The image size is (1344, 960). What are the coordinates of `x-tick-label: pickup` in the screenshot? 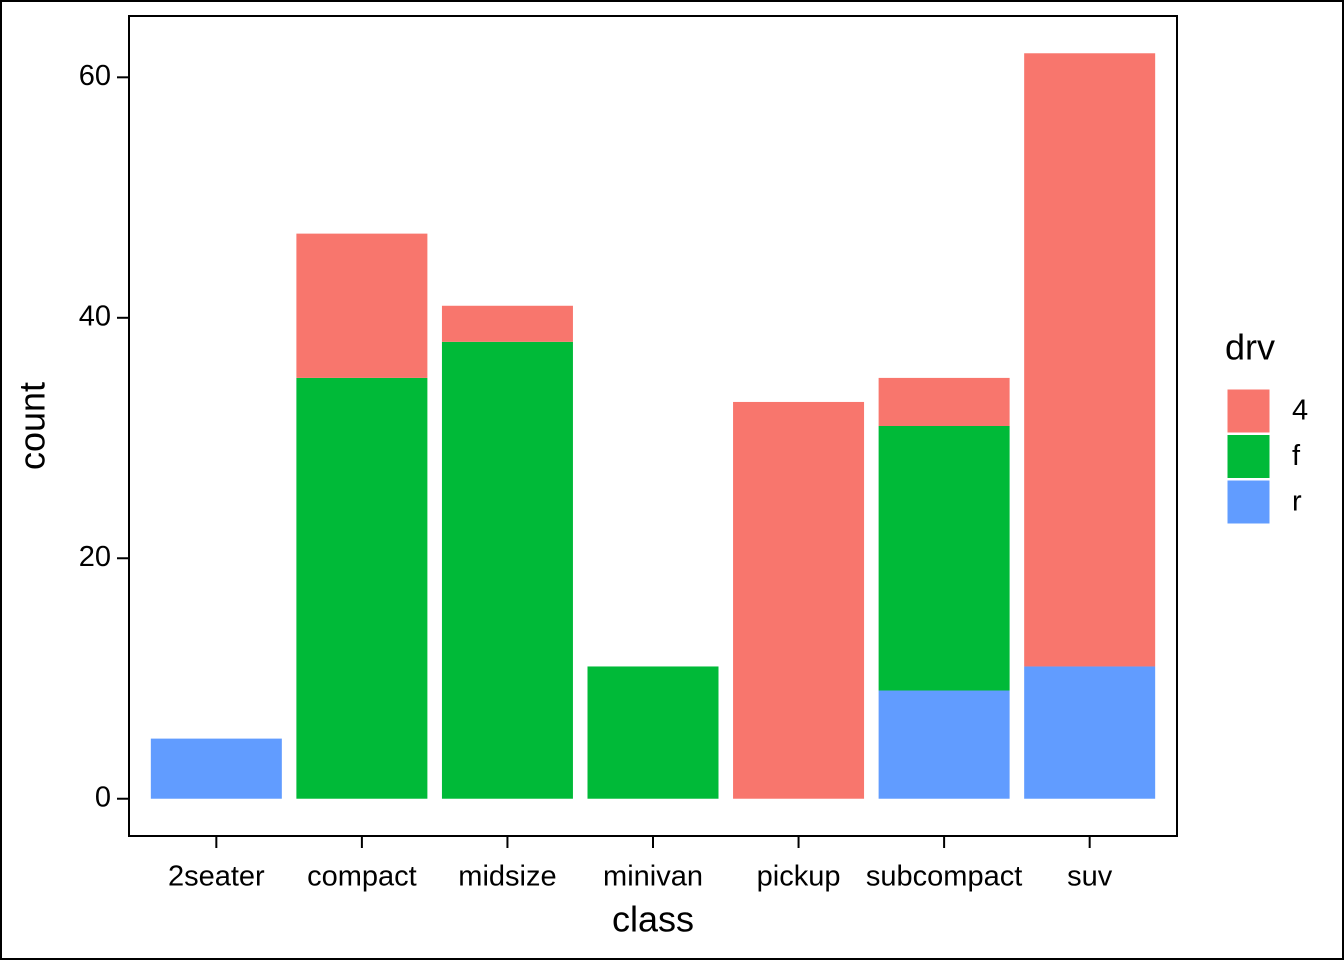 It's located at (799, 877).